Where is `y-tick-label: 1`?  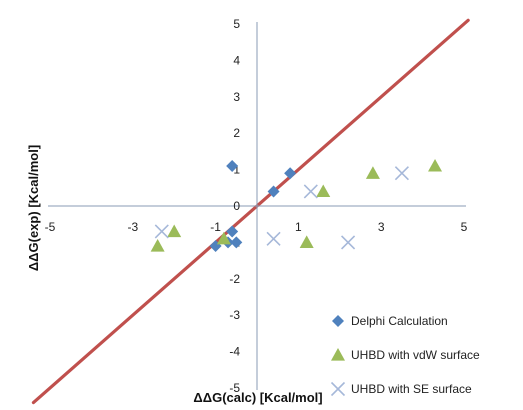
y-tick-label: 1 is located at coordinates (236, 170).